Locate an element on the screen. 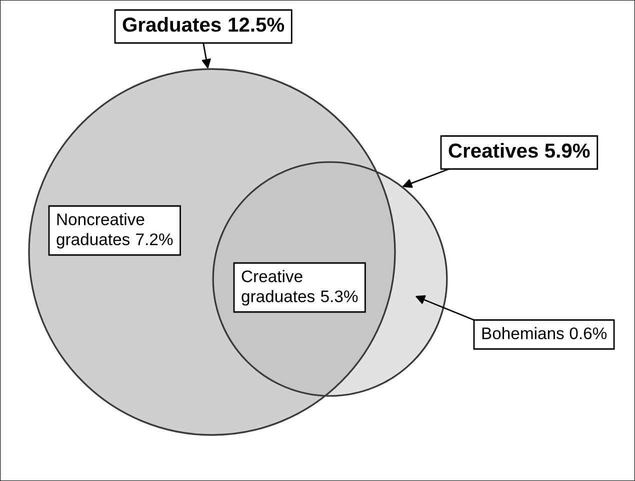 The width and height of the screenshot is (635, 481). category-label: Creative graduates is located at coordinates (278, 288).